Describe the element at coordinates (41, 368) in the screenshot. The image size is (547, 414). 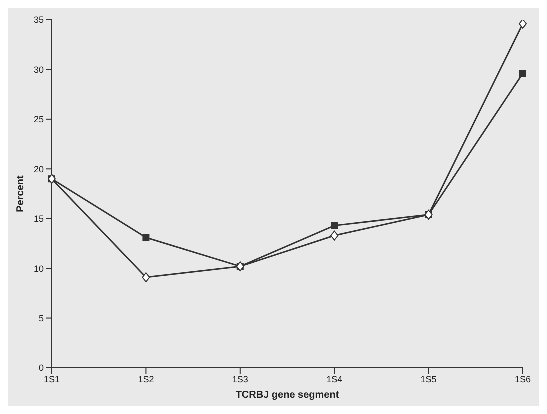
I see `y-tick-label: 0` at that location.